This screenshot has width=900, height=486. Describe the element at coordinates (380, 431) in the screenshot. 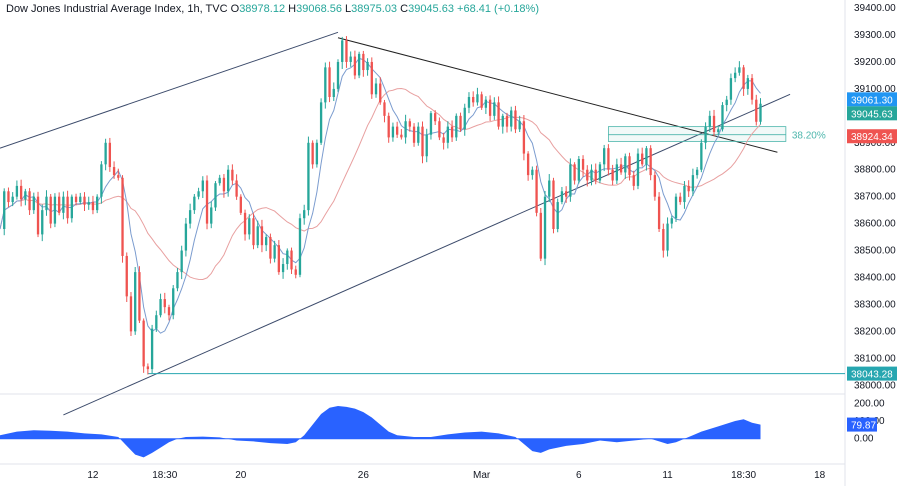

I see `oscillator-area` at that location.